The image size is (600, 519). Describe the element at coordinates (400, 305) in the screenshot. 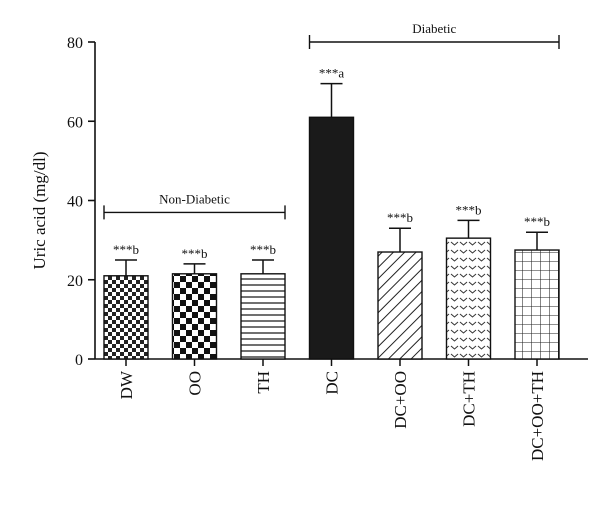

I see `bar-dc-oo` at that location.